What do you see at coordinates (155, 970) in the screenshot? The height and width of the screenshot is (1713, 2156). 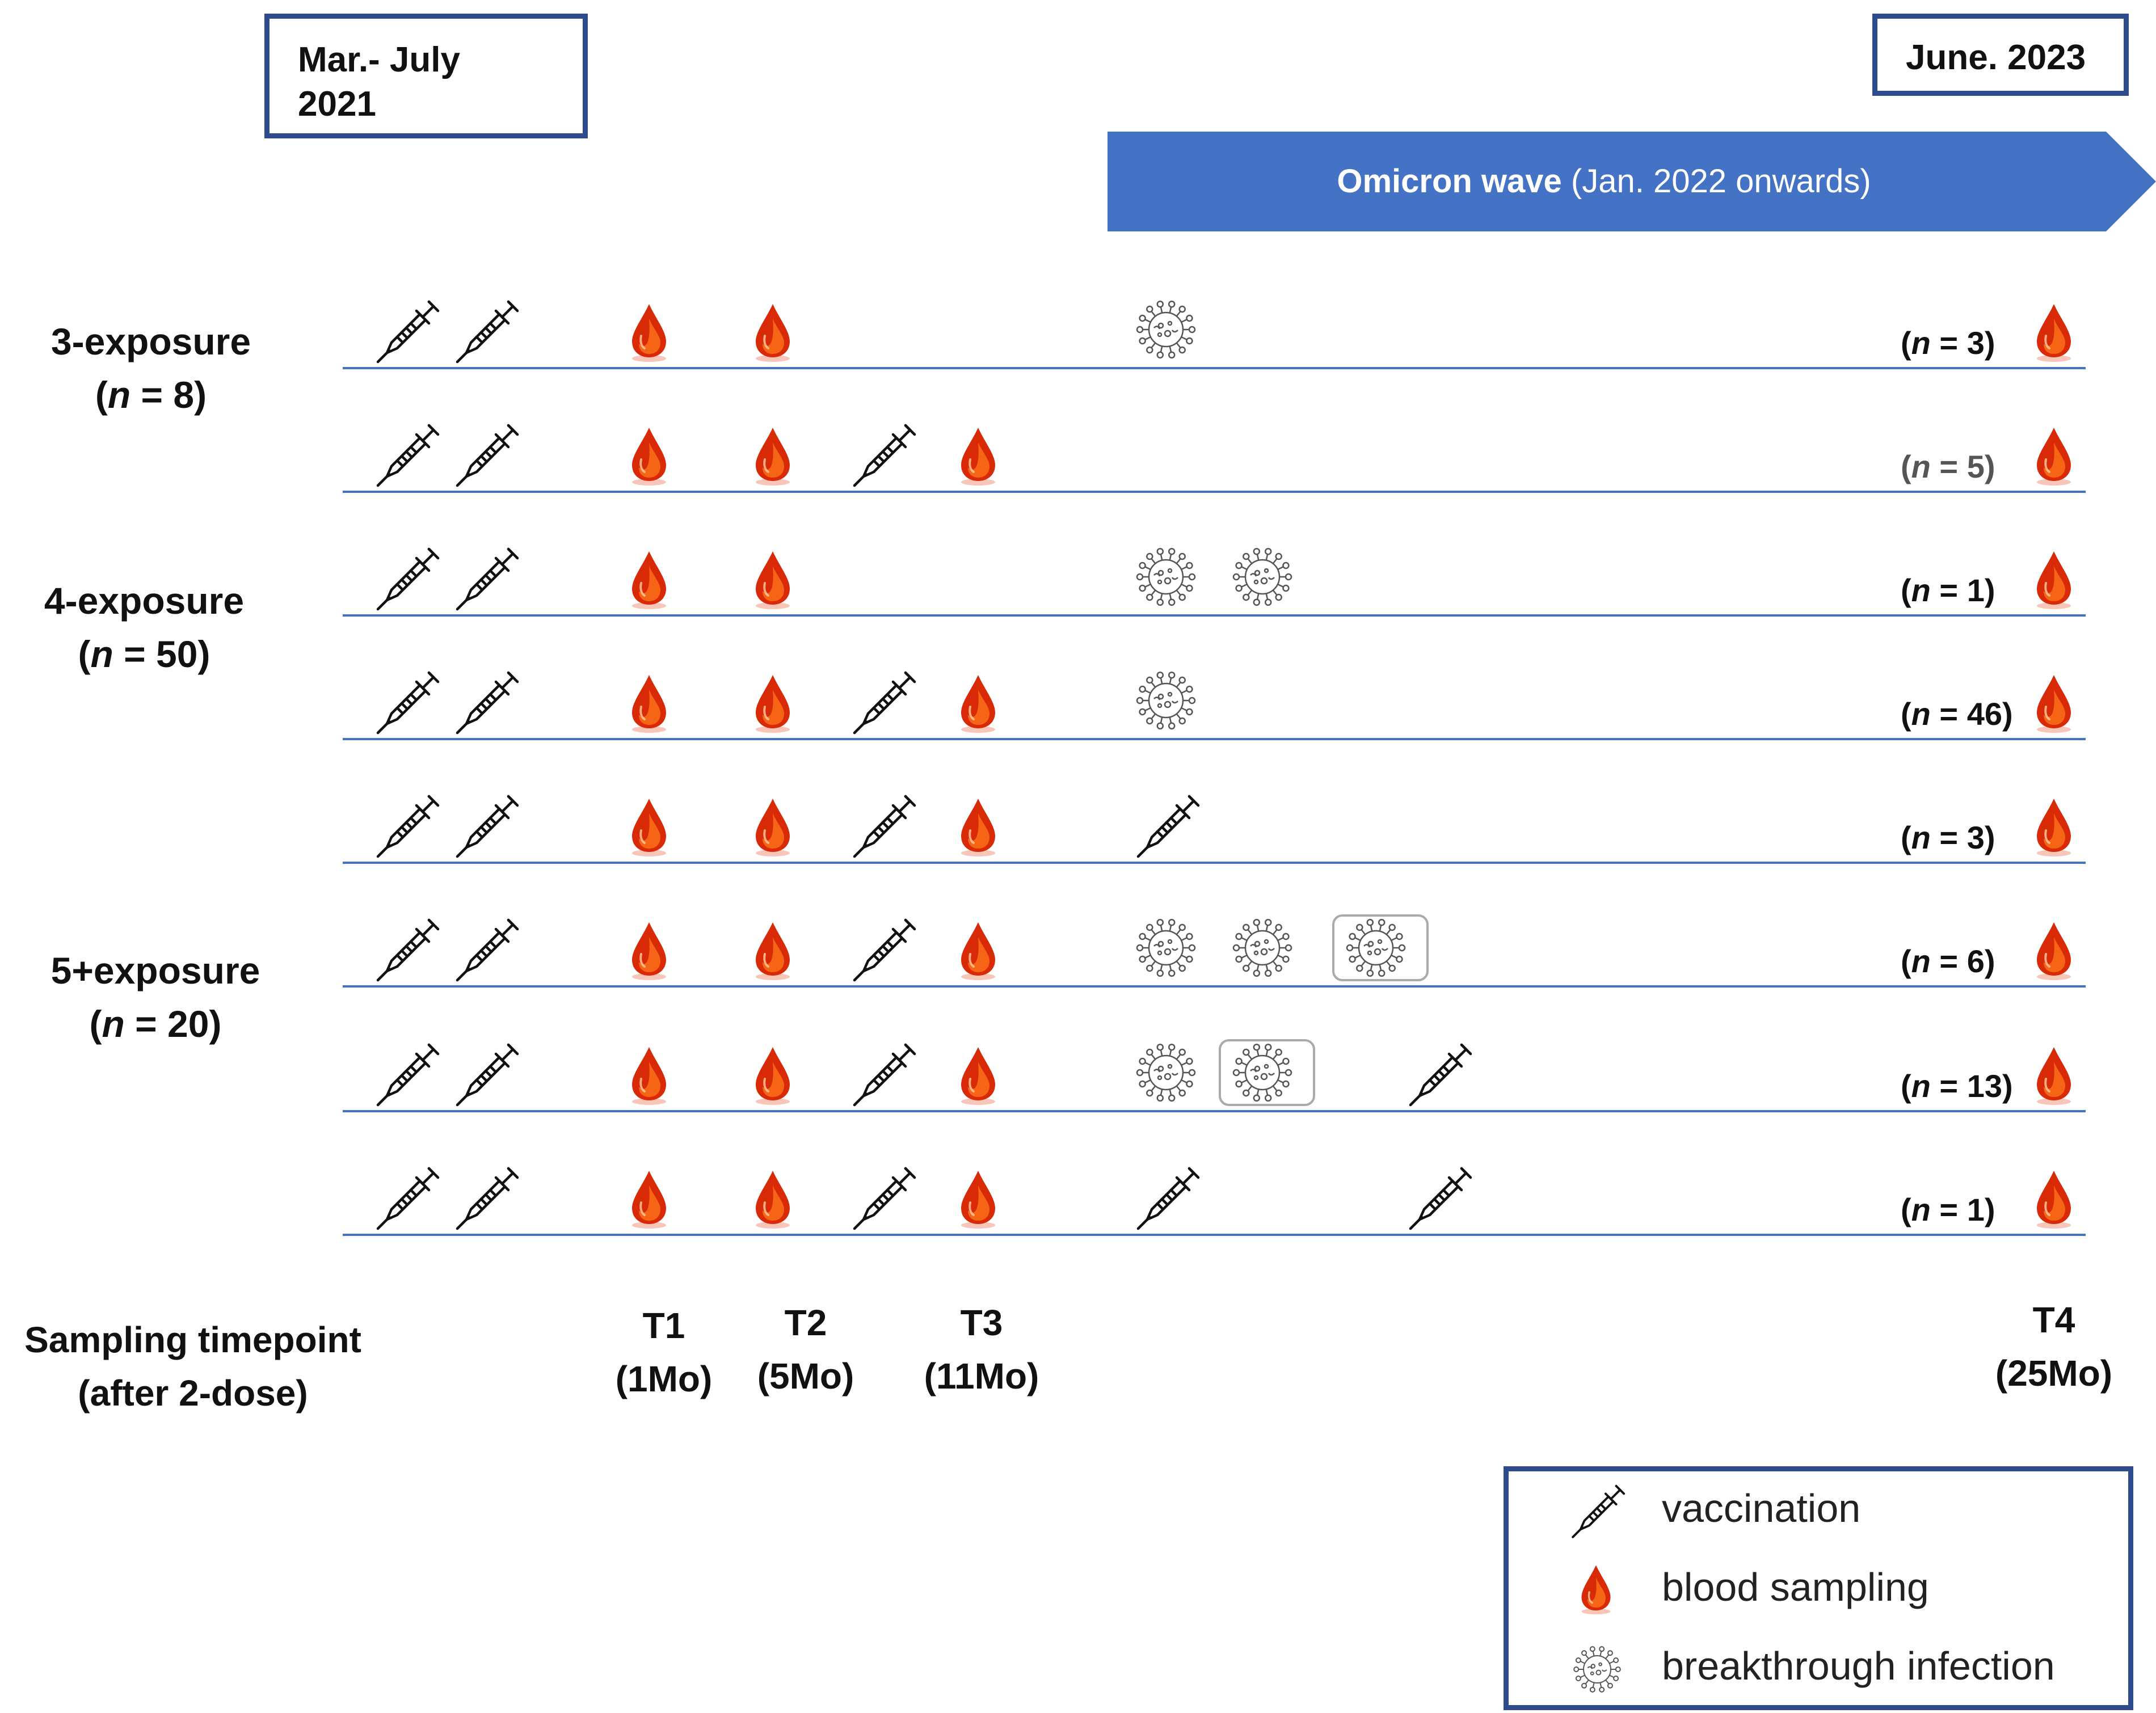 I see `group-name: 5+exposure` at bounding box center [155, 970].